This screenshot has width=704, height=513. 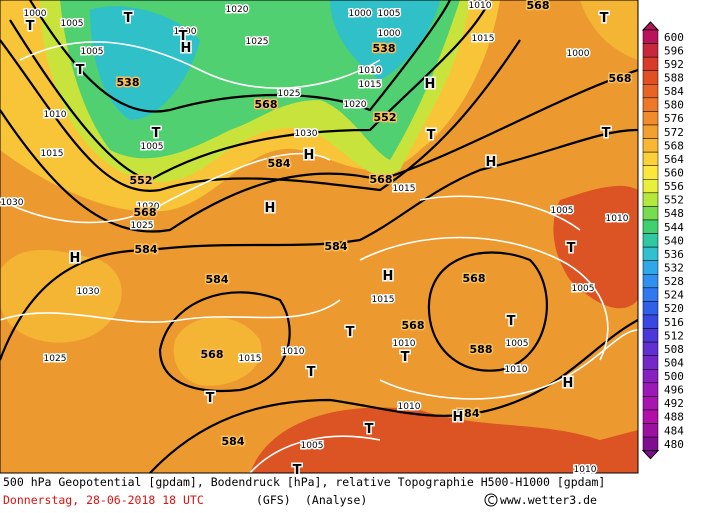 What do you see at coordinates (674, 444) in the screenshot?
I see `legend-label: 480` at bounding box center [674, 444].